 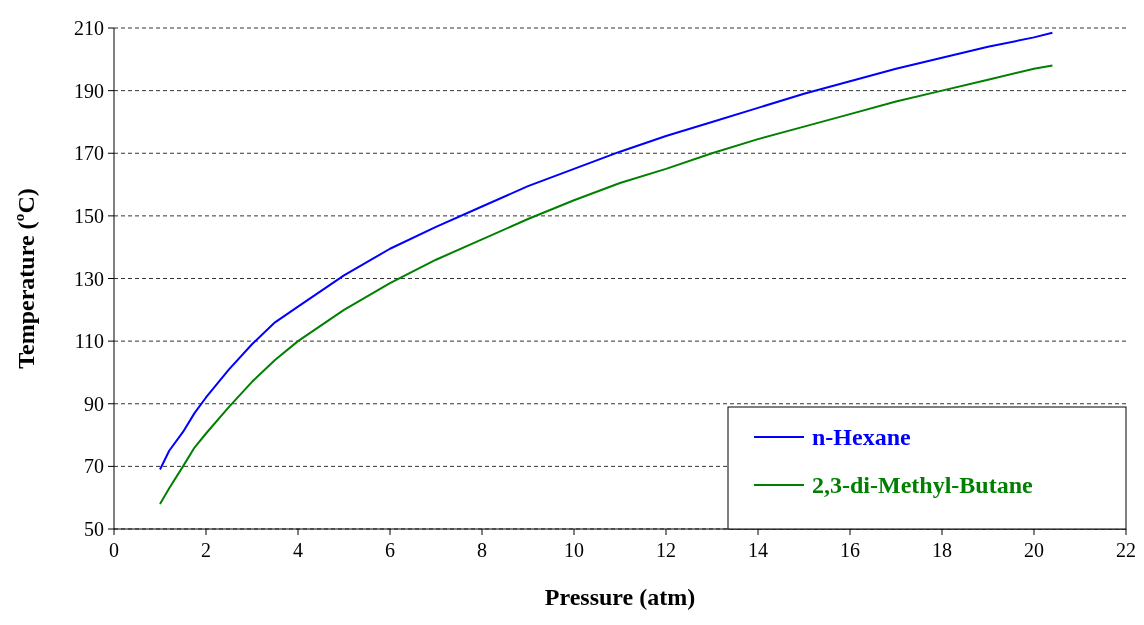 I want to click on y-axis-title: Temperature (ºC), so click(x=26, y=278).